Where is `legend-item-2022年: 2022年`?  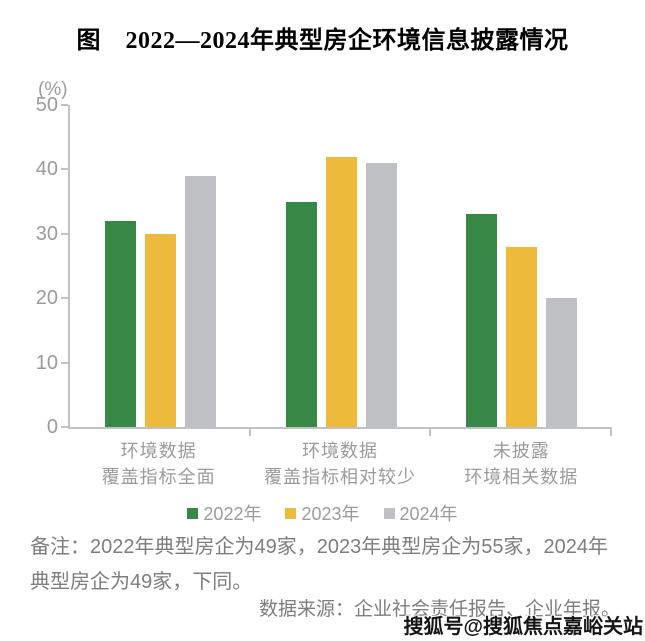 legend-item-2022年: 2022年 is located at coordinates (224, 513).